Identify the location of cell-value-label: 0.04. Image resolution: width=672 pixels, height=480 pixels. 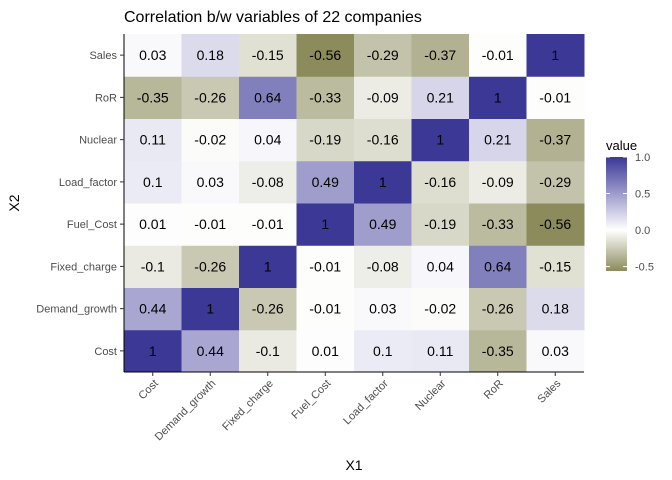
(267, 140).